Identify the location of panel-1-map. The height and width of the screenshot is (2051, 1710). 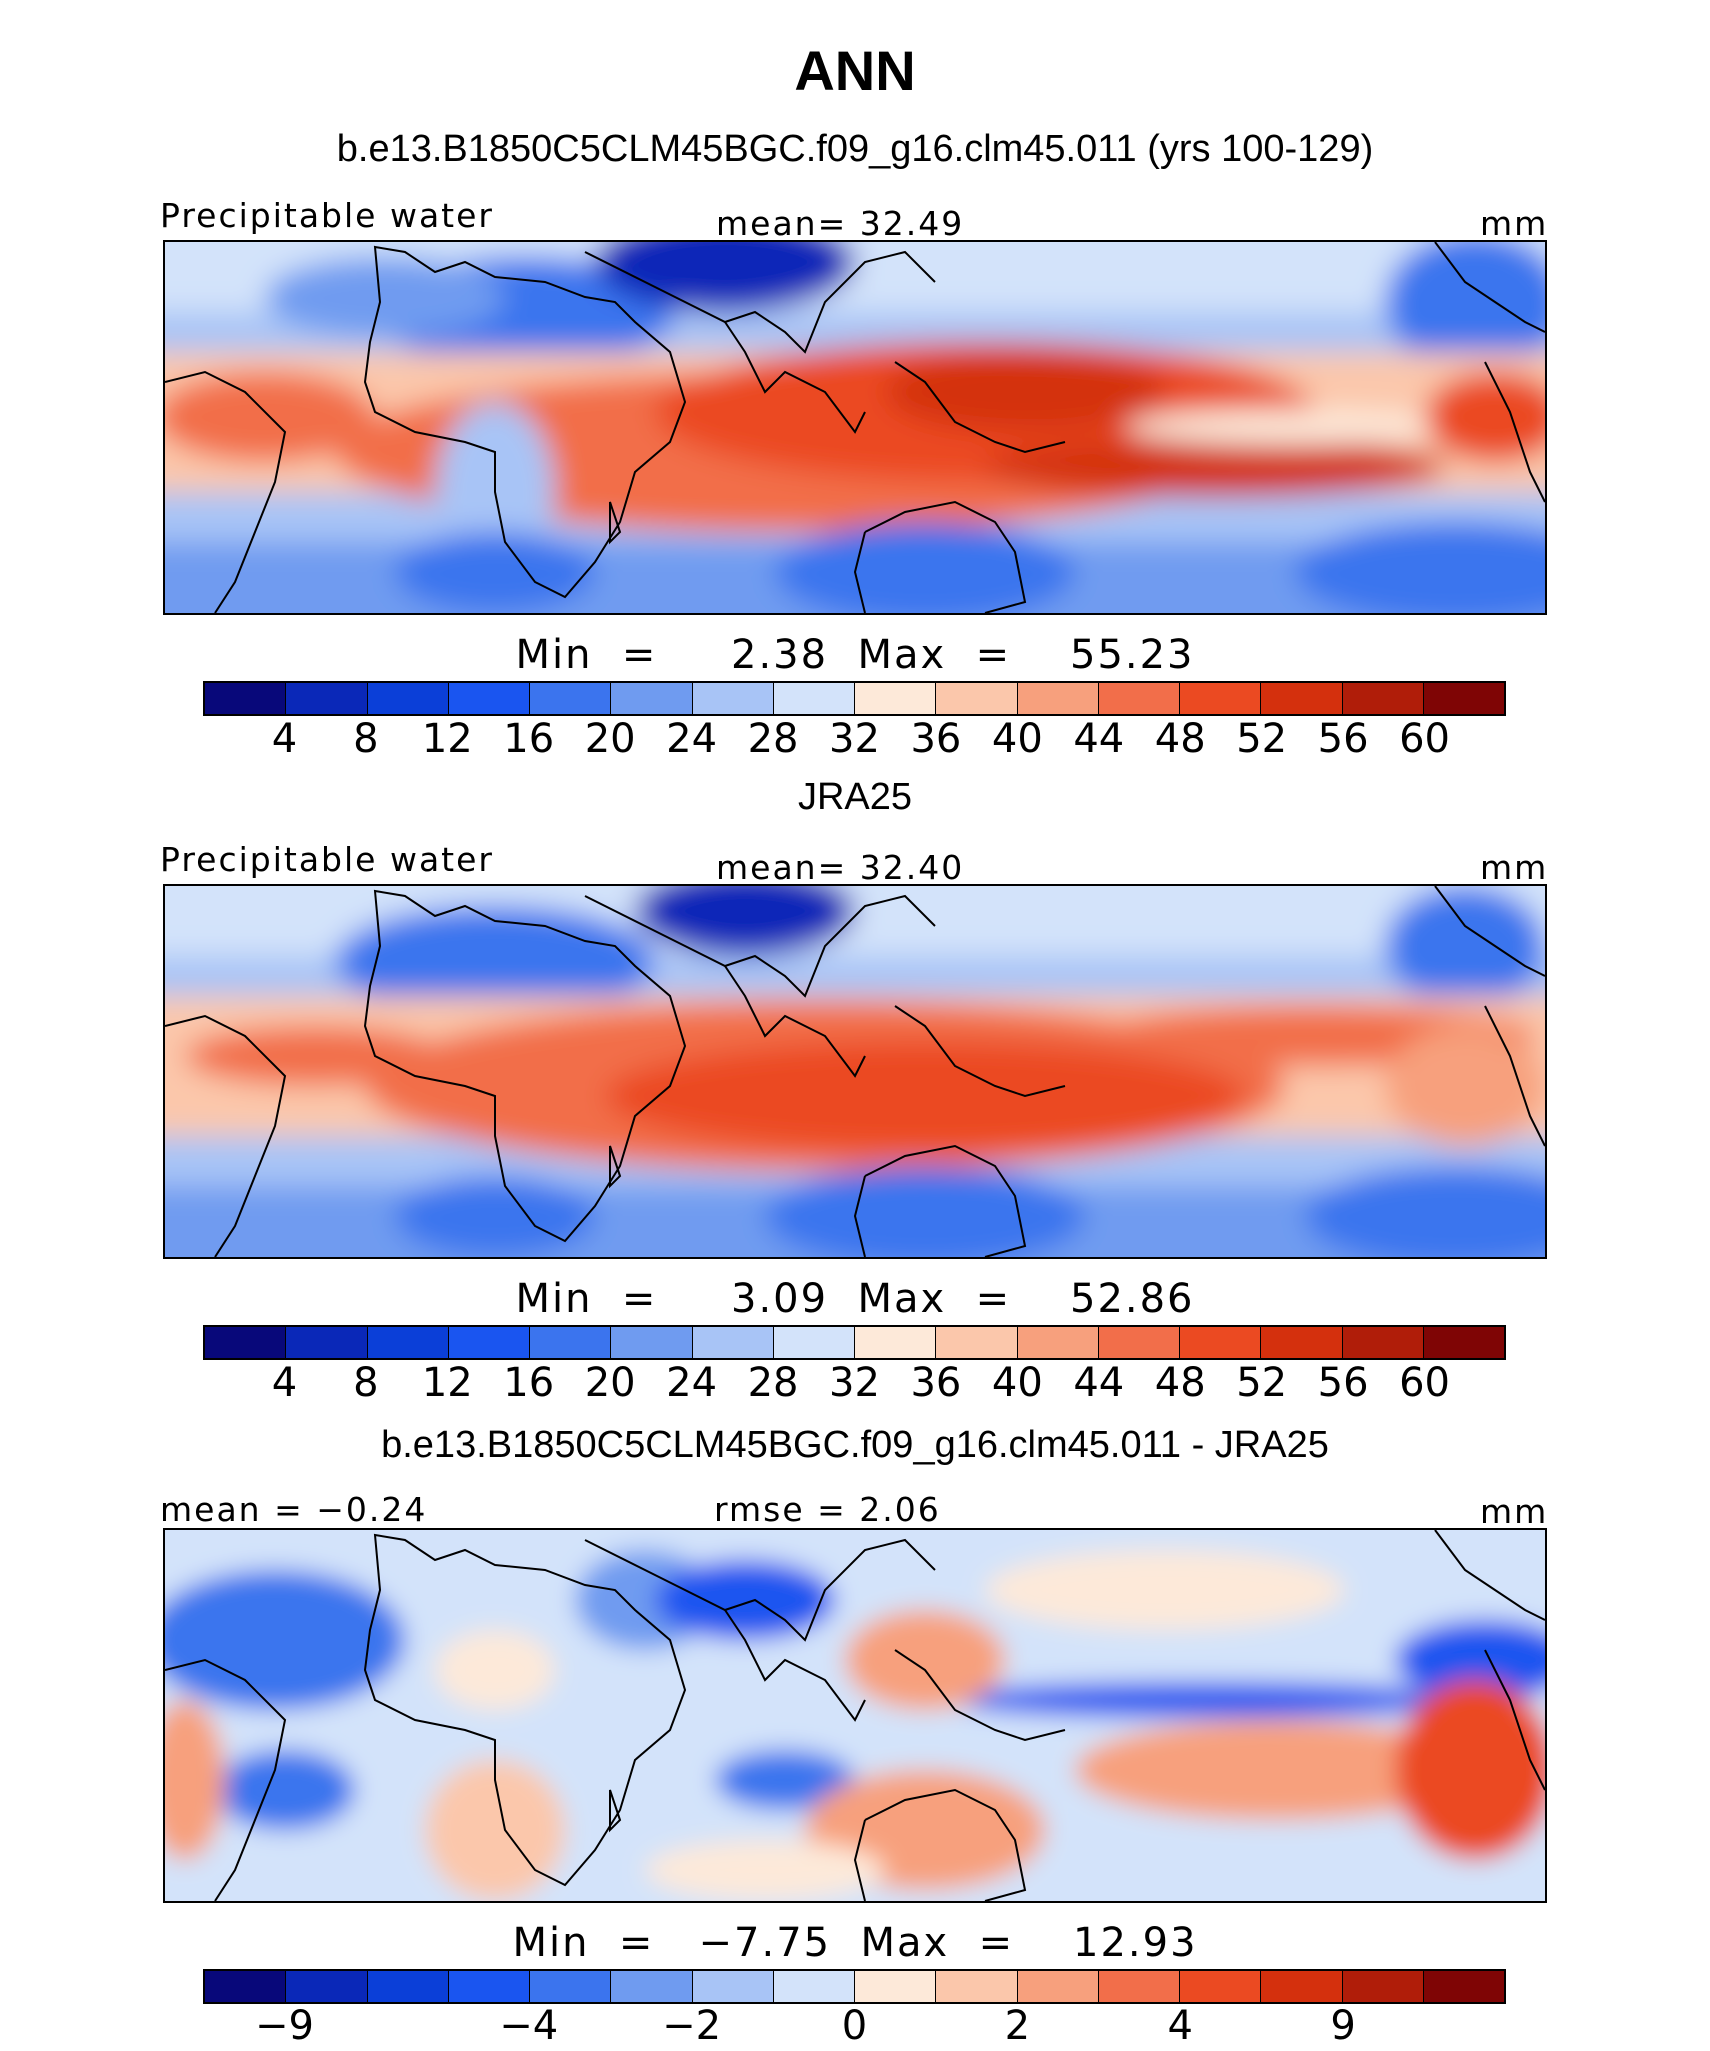
(855, 427).